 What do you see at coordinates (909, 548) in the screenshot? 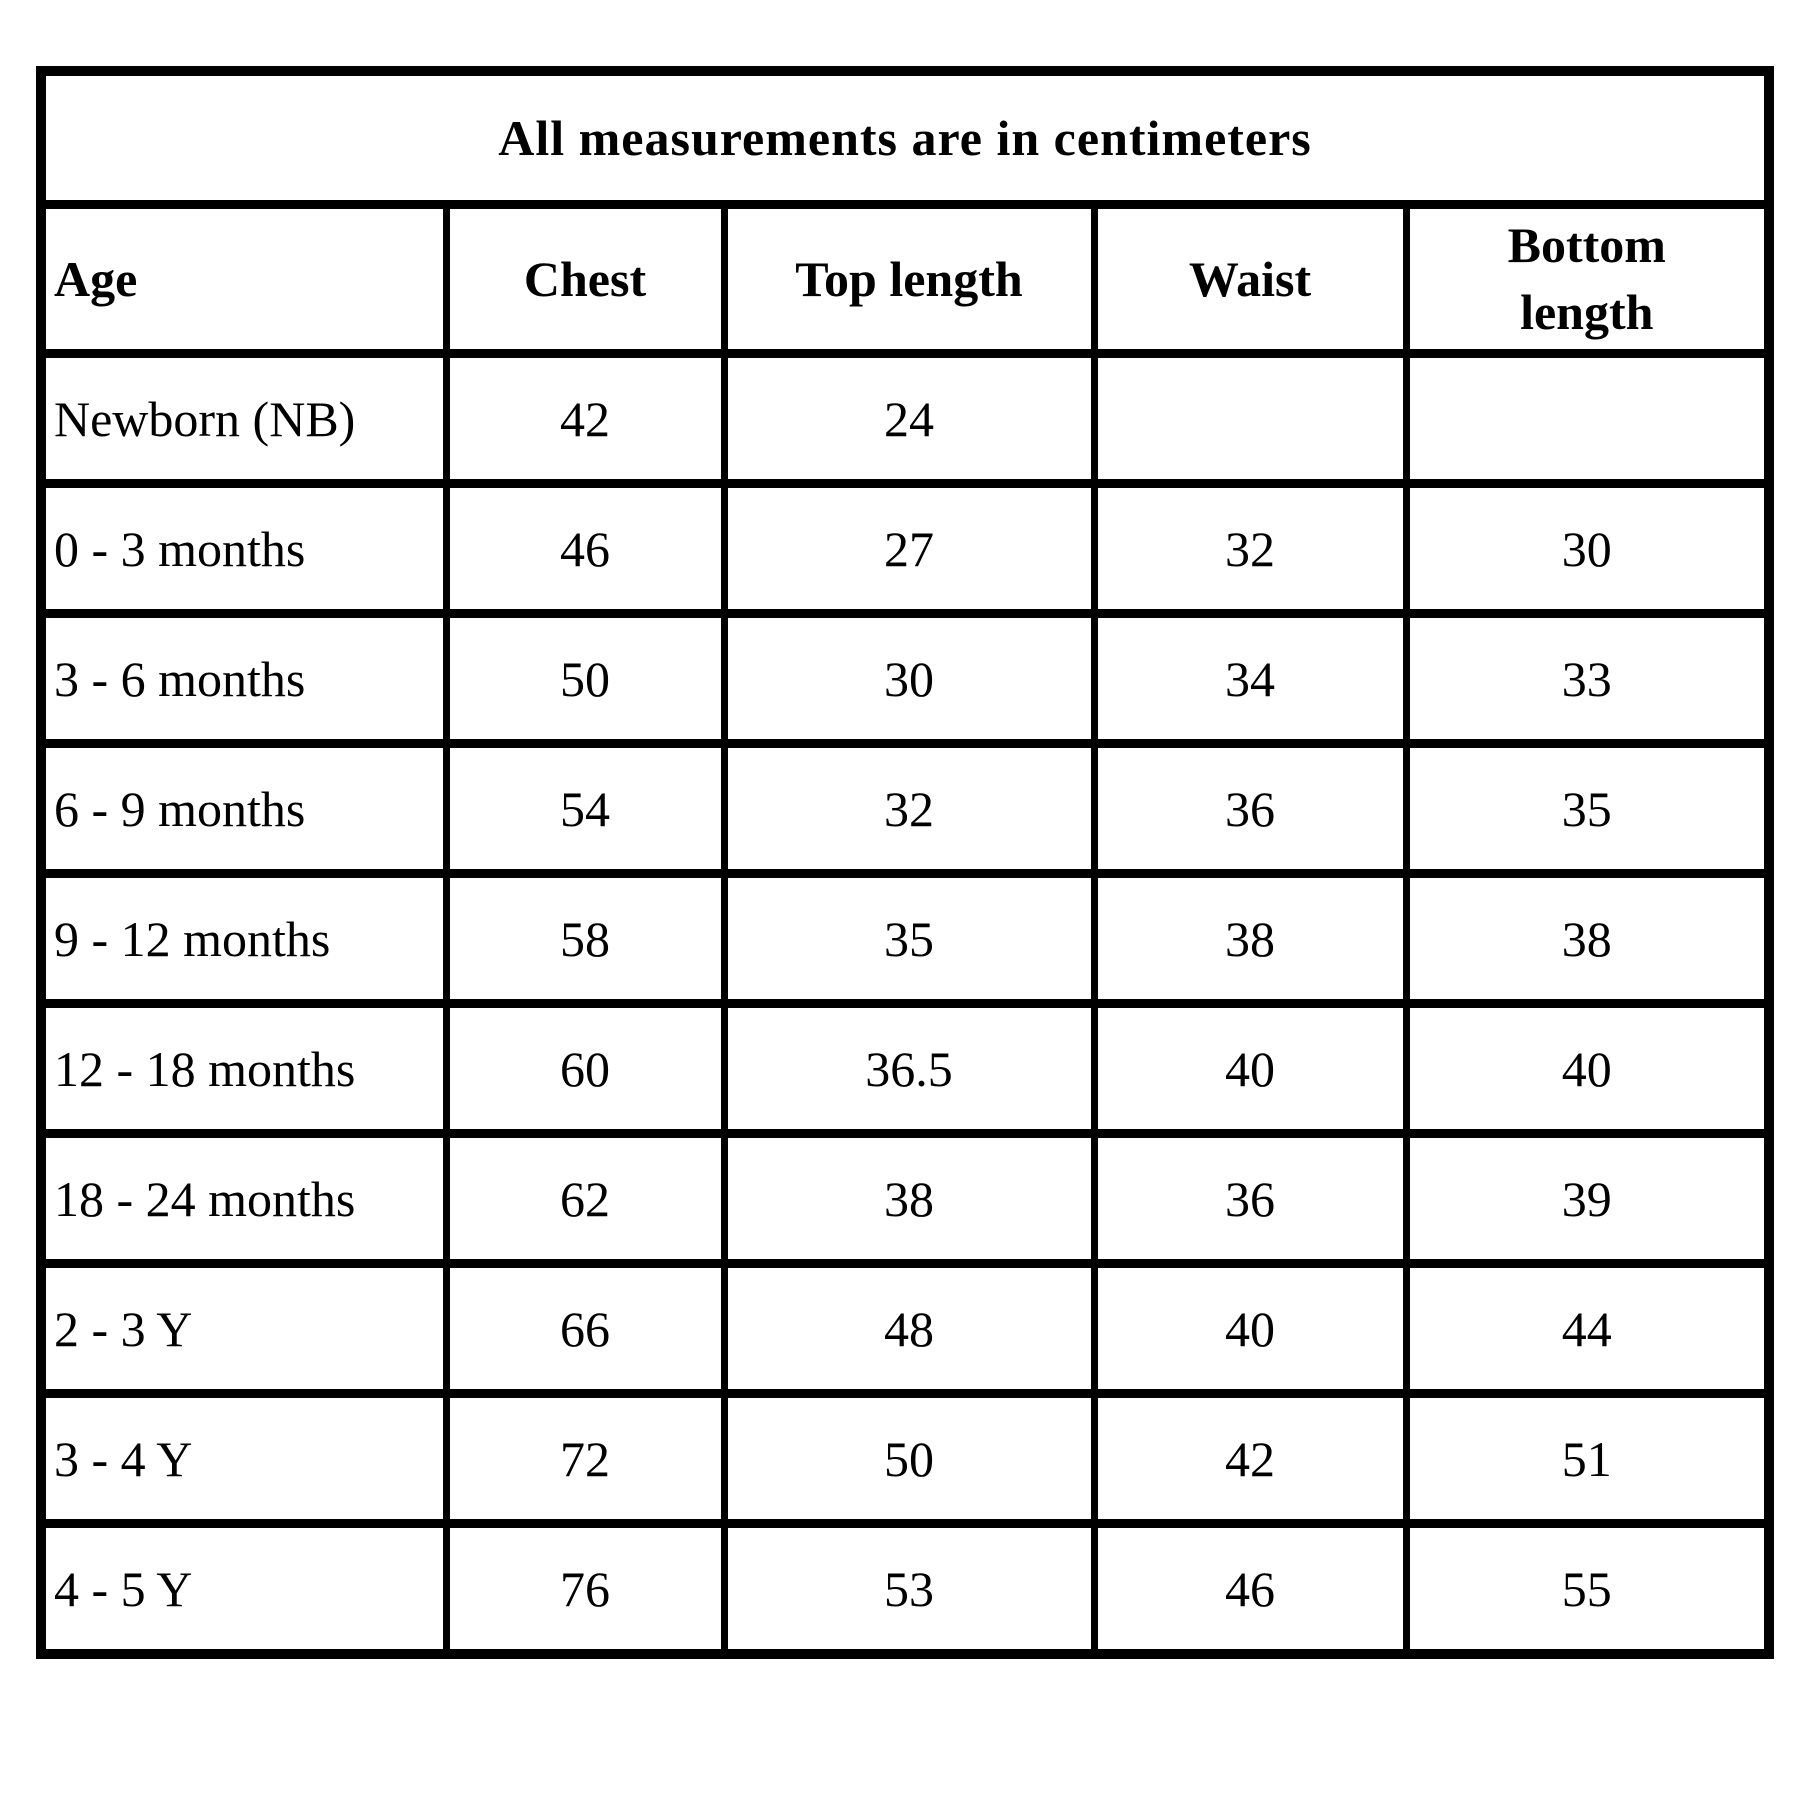
I see `top-length-cell: 27` at bounding box center [909, 548].